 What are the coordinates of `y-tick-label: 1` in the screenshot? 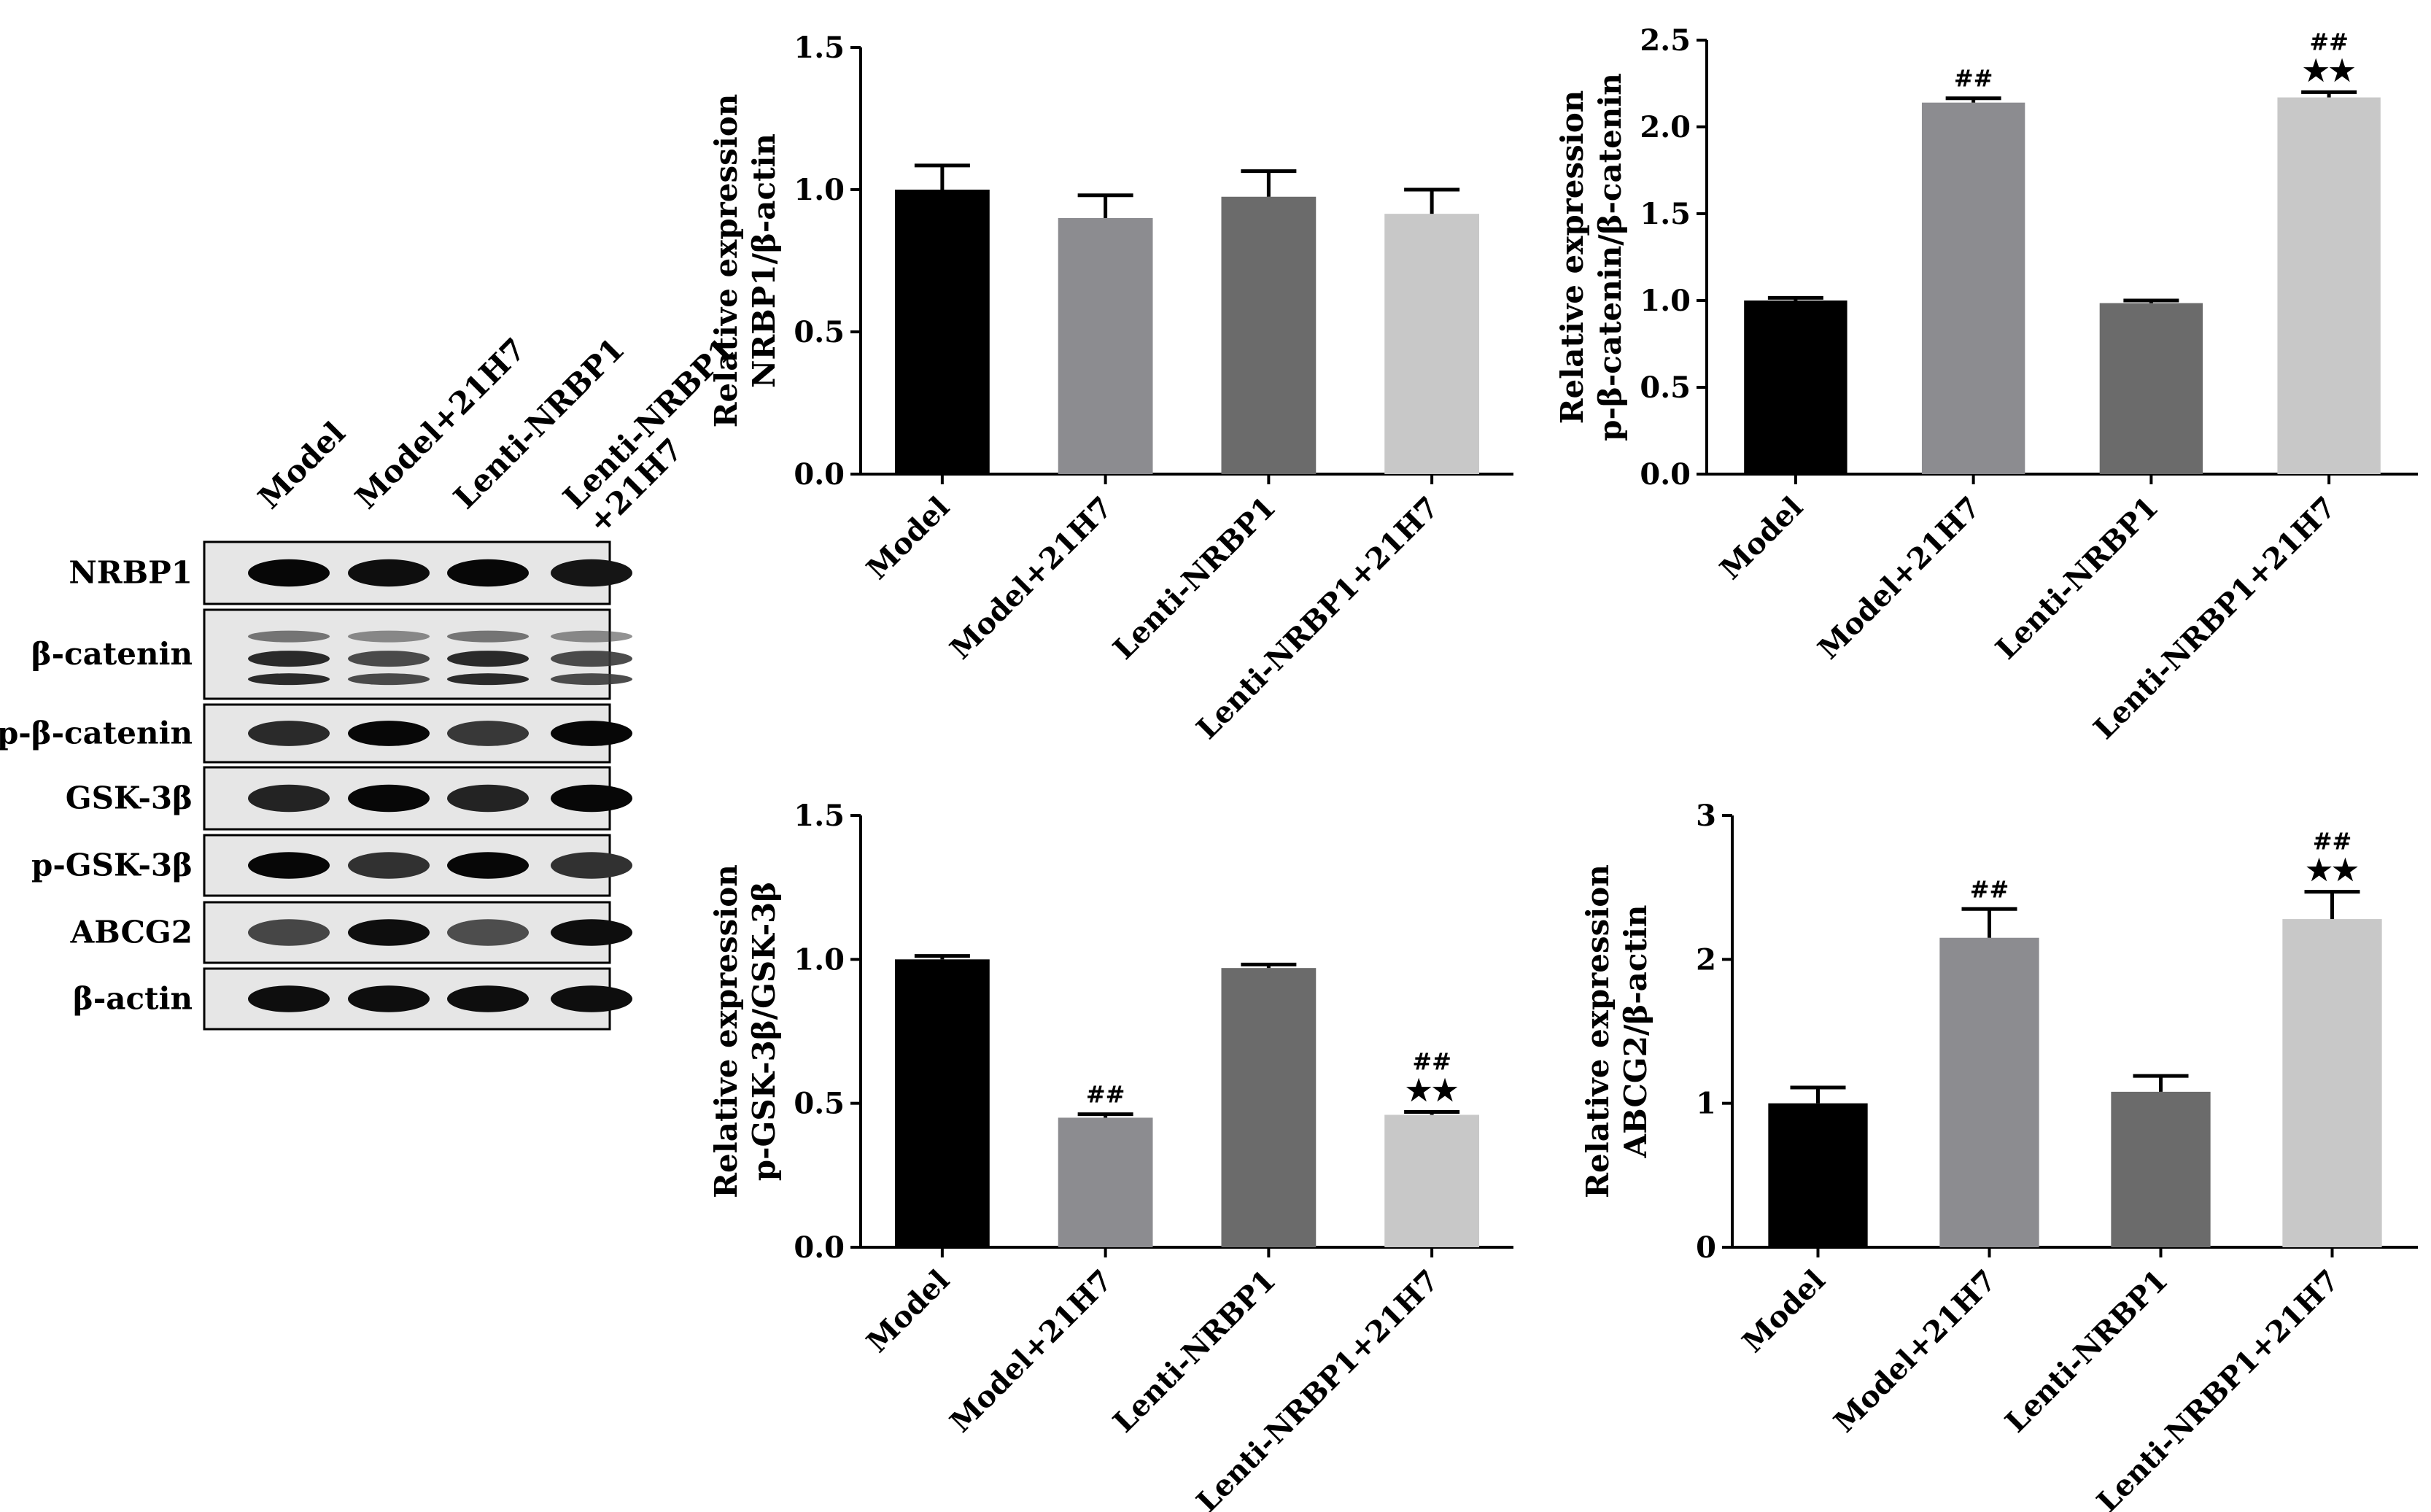 It's located at (1706, 1104).